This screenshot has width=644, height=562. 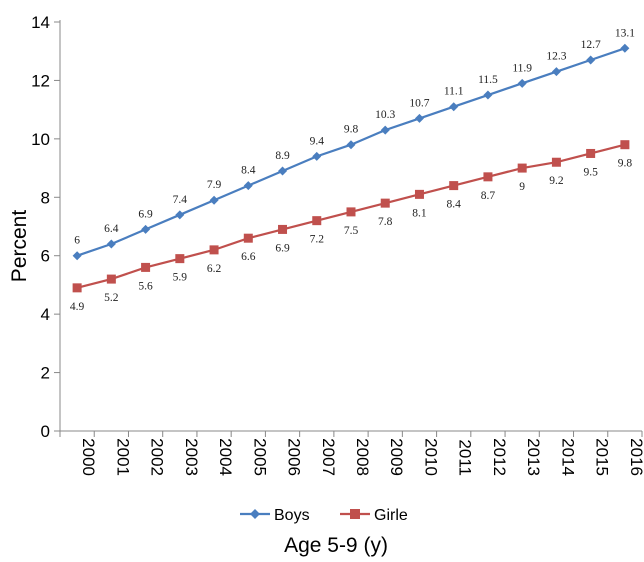 What do you see at coordinates (77, 307) in the screenshot?
I see `data-label-girle: 4.9` at bounding box center [77, 307].